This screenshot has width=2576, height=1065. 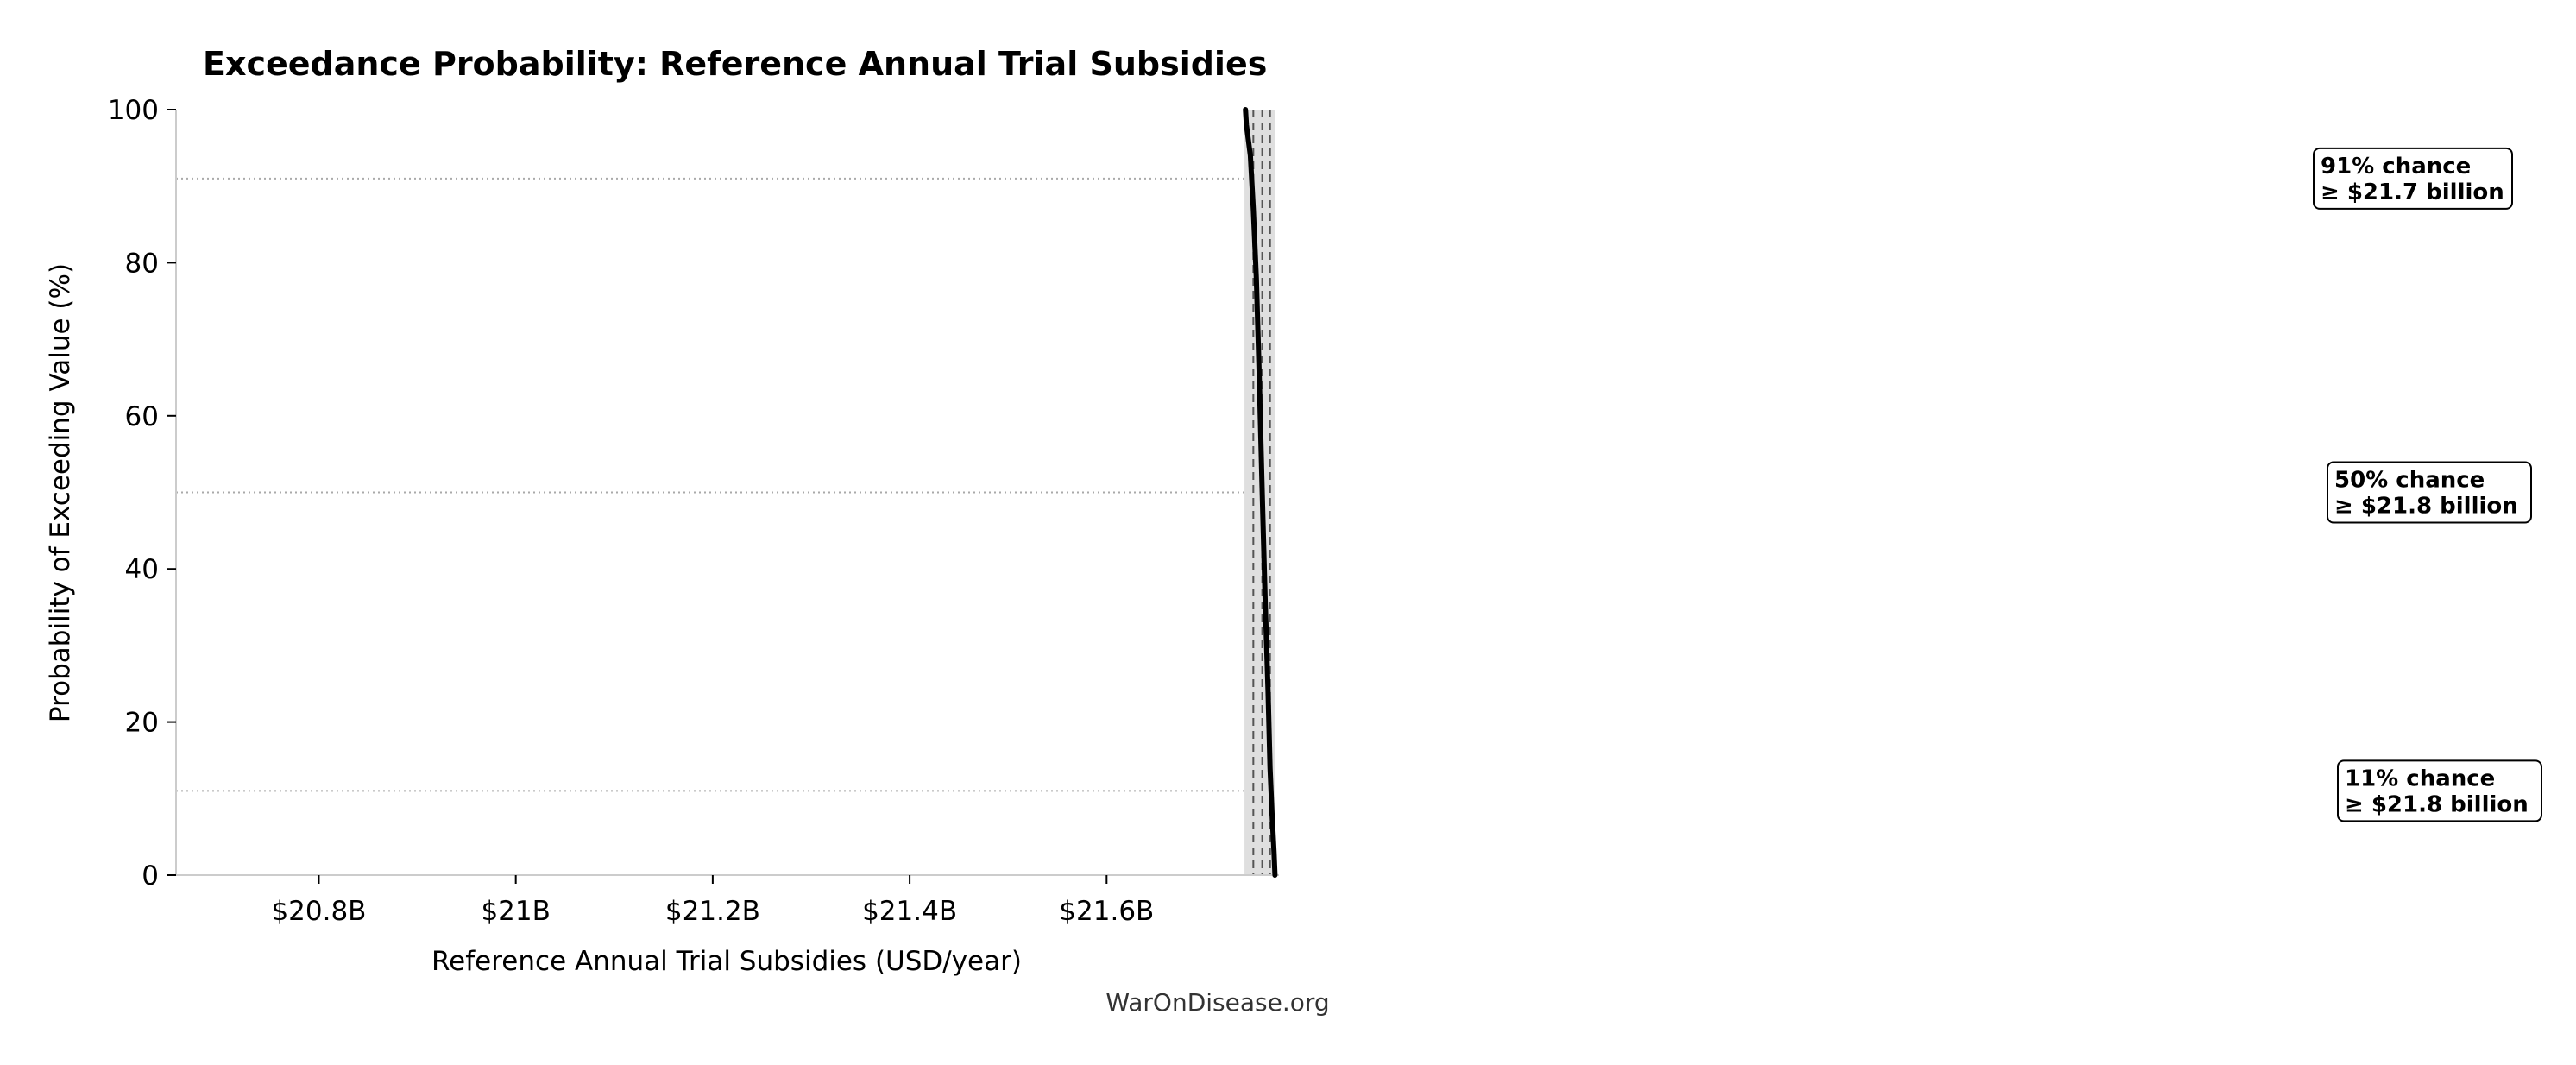 I want to click on y-tick-label: 40, so click(x=142, y=569).